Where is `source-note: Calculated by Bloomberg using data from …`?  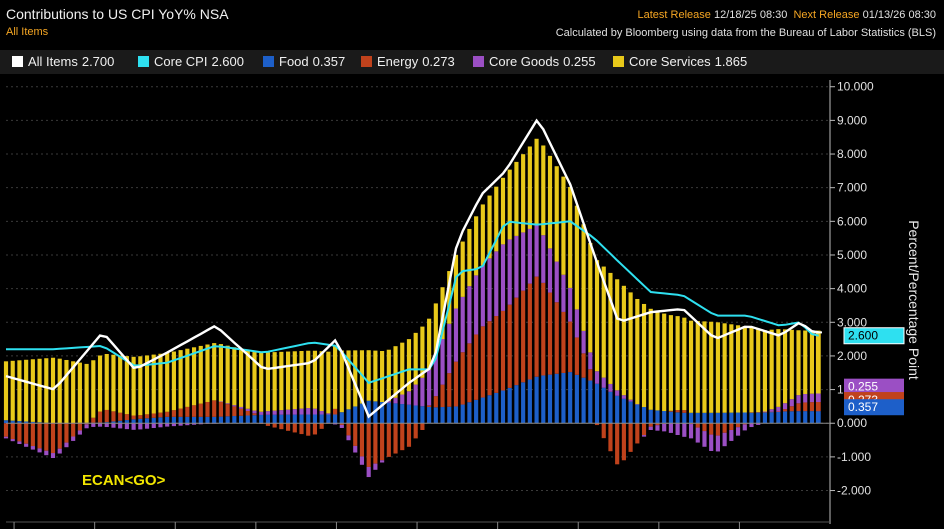
source-note: Calculated by Bloomberg using data from … is located at coordinates (745, 33).